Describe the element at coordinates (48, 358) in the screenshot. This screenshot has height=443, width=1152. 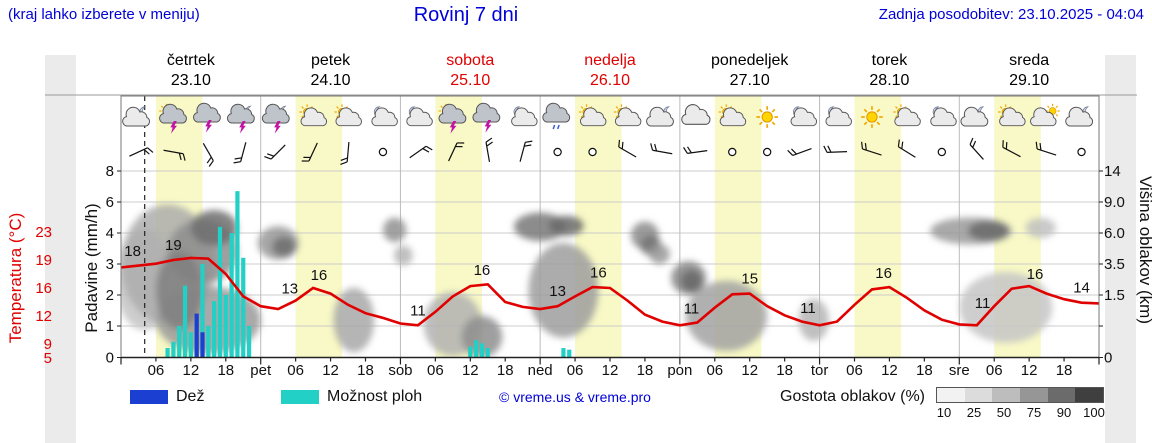
I see `temp-tick: 5` at that location.